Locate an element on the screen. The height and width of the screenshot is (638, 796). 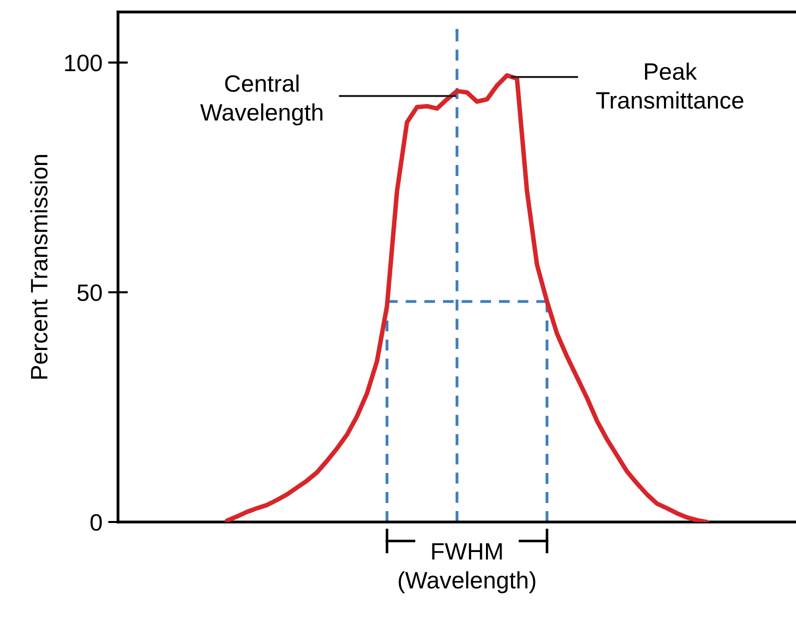
x-axis-title: FWHM (Wavelength) is located at coordinates (467, 568).